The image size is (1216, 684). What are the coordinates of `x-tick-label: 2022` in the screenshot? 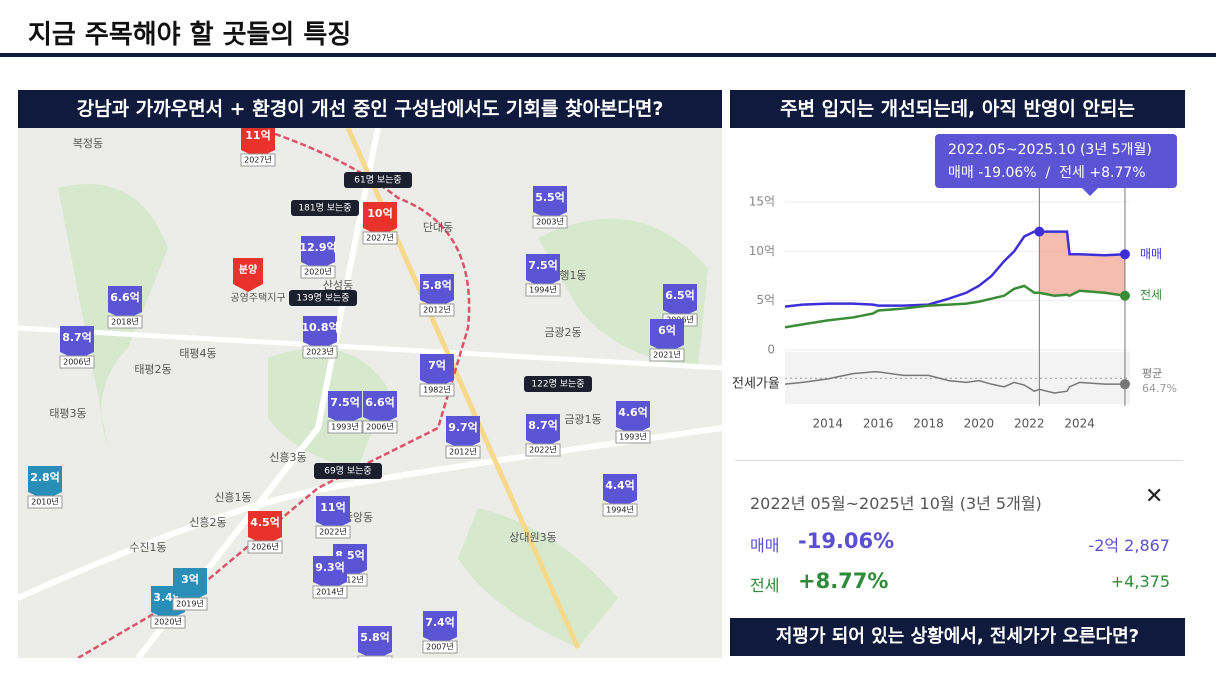 It's located at (1029, 424).